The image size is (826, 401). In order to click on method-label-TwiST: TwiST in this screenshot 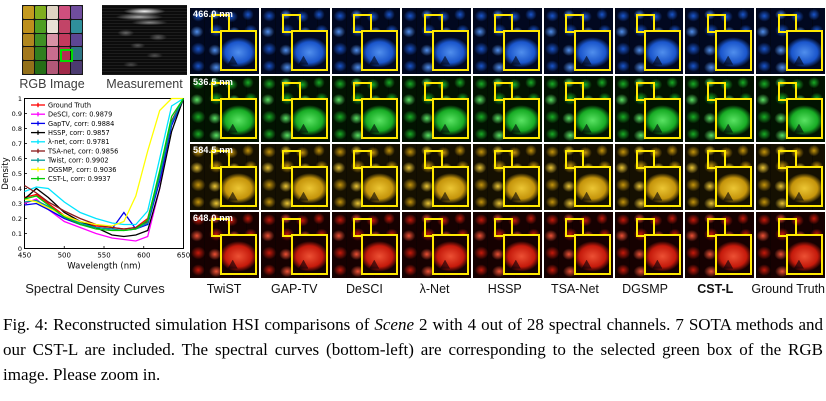, I will do `click(224, 289)`.